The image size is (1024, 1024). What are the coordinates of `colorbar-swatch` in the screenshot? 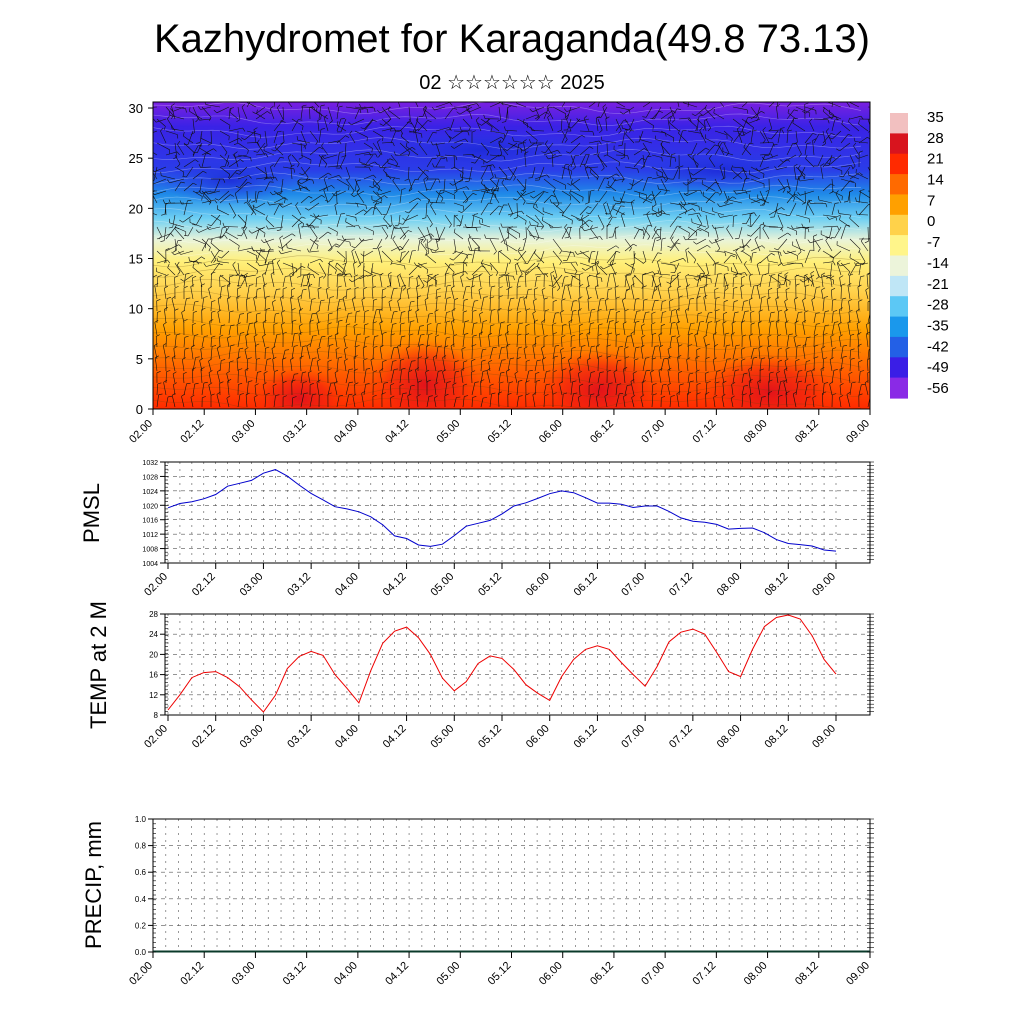 It's located at (899, 185).